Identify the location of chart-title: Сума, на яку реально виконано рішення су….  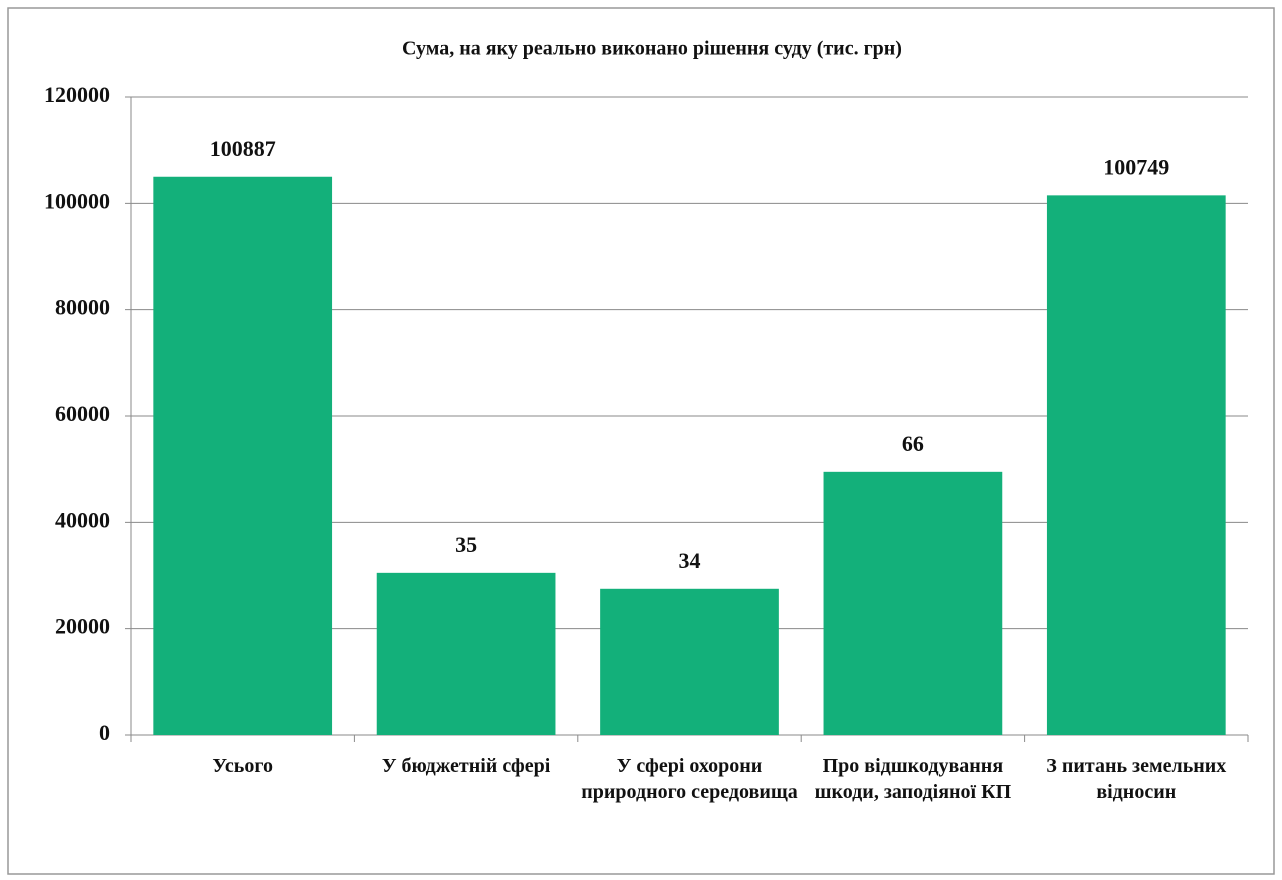
(652, 49).